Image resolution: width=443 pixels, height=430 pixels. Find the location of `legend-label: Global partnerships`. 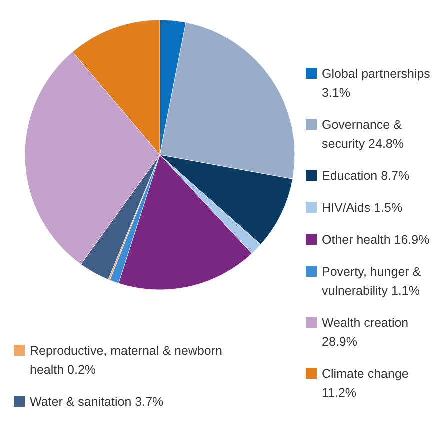

legend-label: Global partnerships is located at coordinates (376, 74).